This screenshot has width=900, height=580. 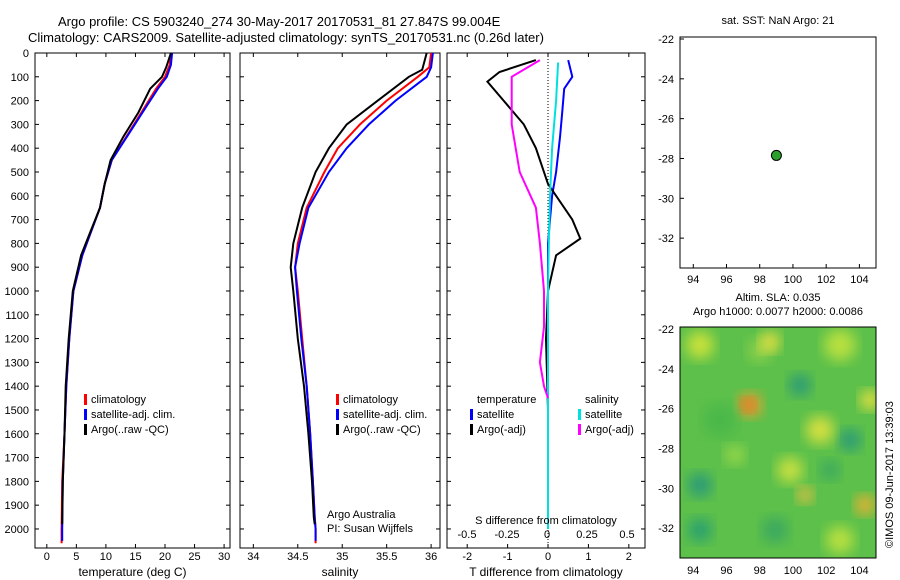 What do you see at coordinates (20, 221) in the screenshot?
I see `depth-tick-label: 700` at bounding box center [20, 221].